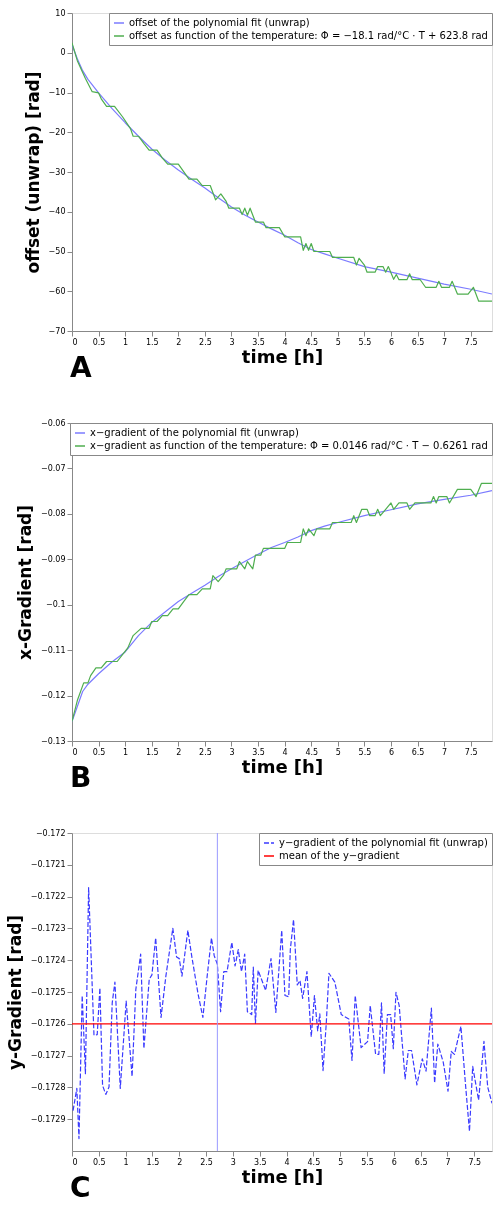 Image resolution: width=499 pixels, height=1219 pixels. Describe the element at coordinates (50, 833) in the screenshot. I see `y-tick-label: −0.172` at that location.